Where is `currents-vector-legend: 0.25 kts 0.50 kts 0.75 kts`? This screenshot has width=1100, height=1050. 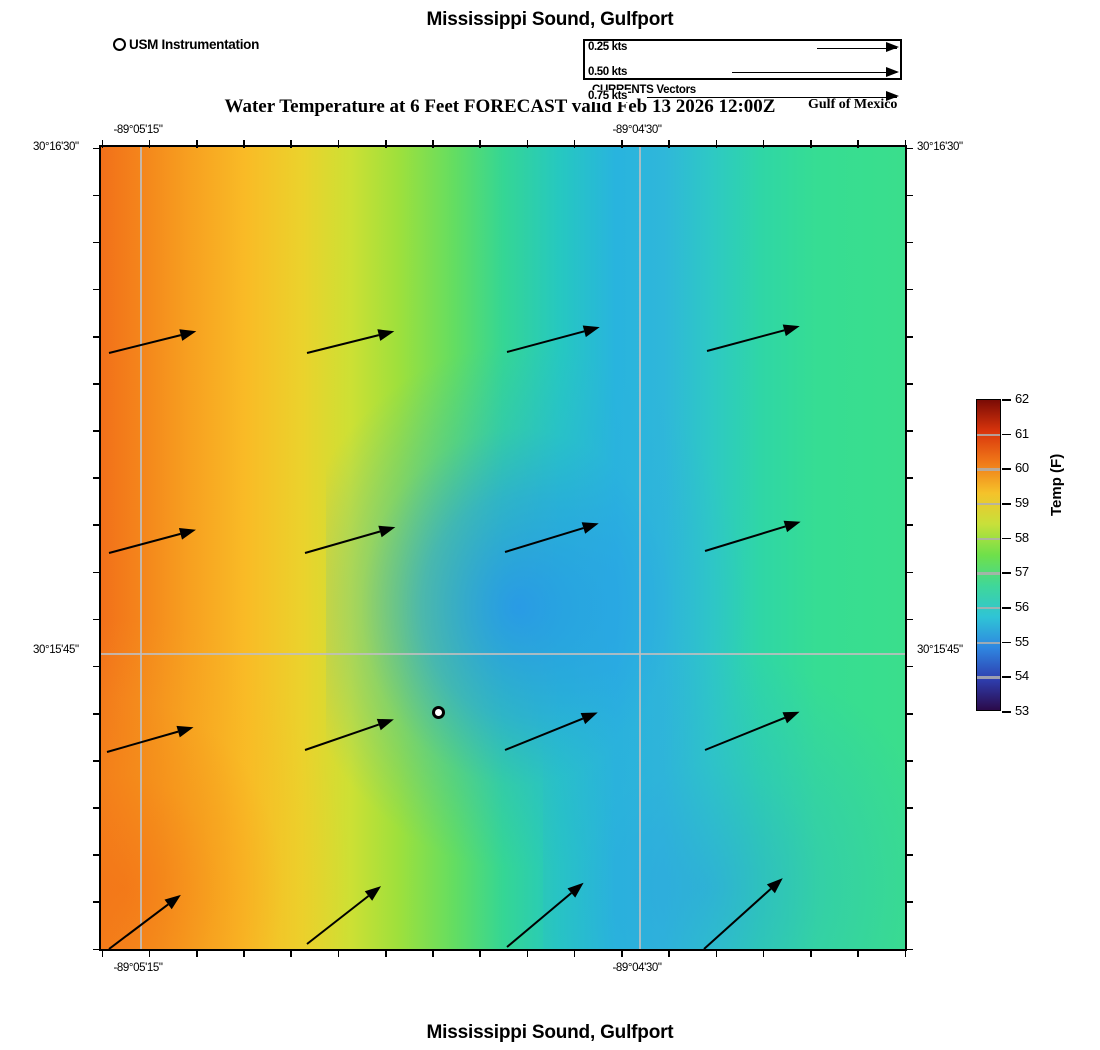
currents-vector-legend: 0.25 kts 0.50 kts 0.75 kts is located at coordinates (742, 71).